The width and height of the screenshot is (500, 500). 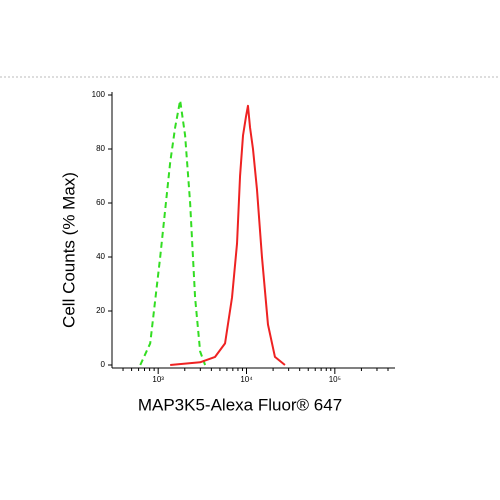 What do you see at coordinates (100, 256) in the screenshot?
I see `y-tick-label: 40` at bounding box center [100, 256].